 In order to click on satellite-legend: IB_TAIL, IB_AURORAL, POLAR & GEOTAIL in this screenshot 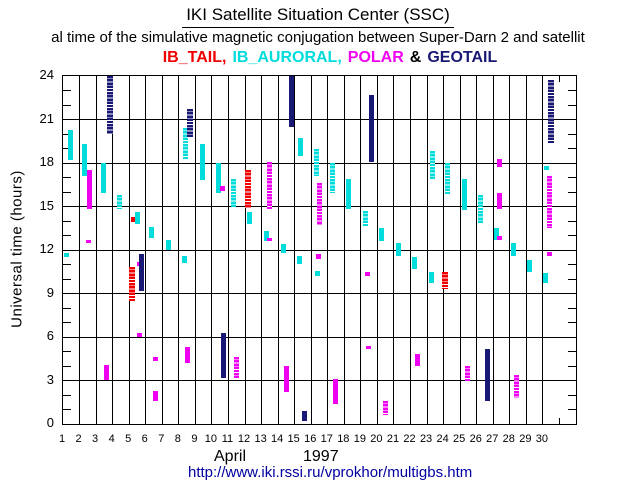, I will do `click(318, 58)`.